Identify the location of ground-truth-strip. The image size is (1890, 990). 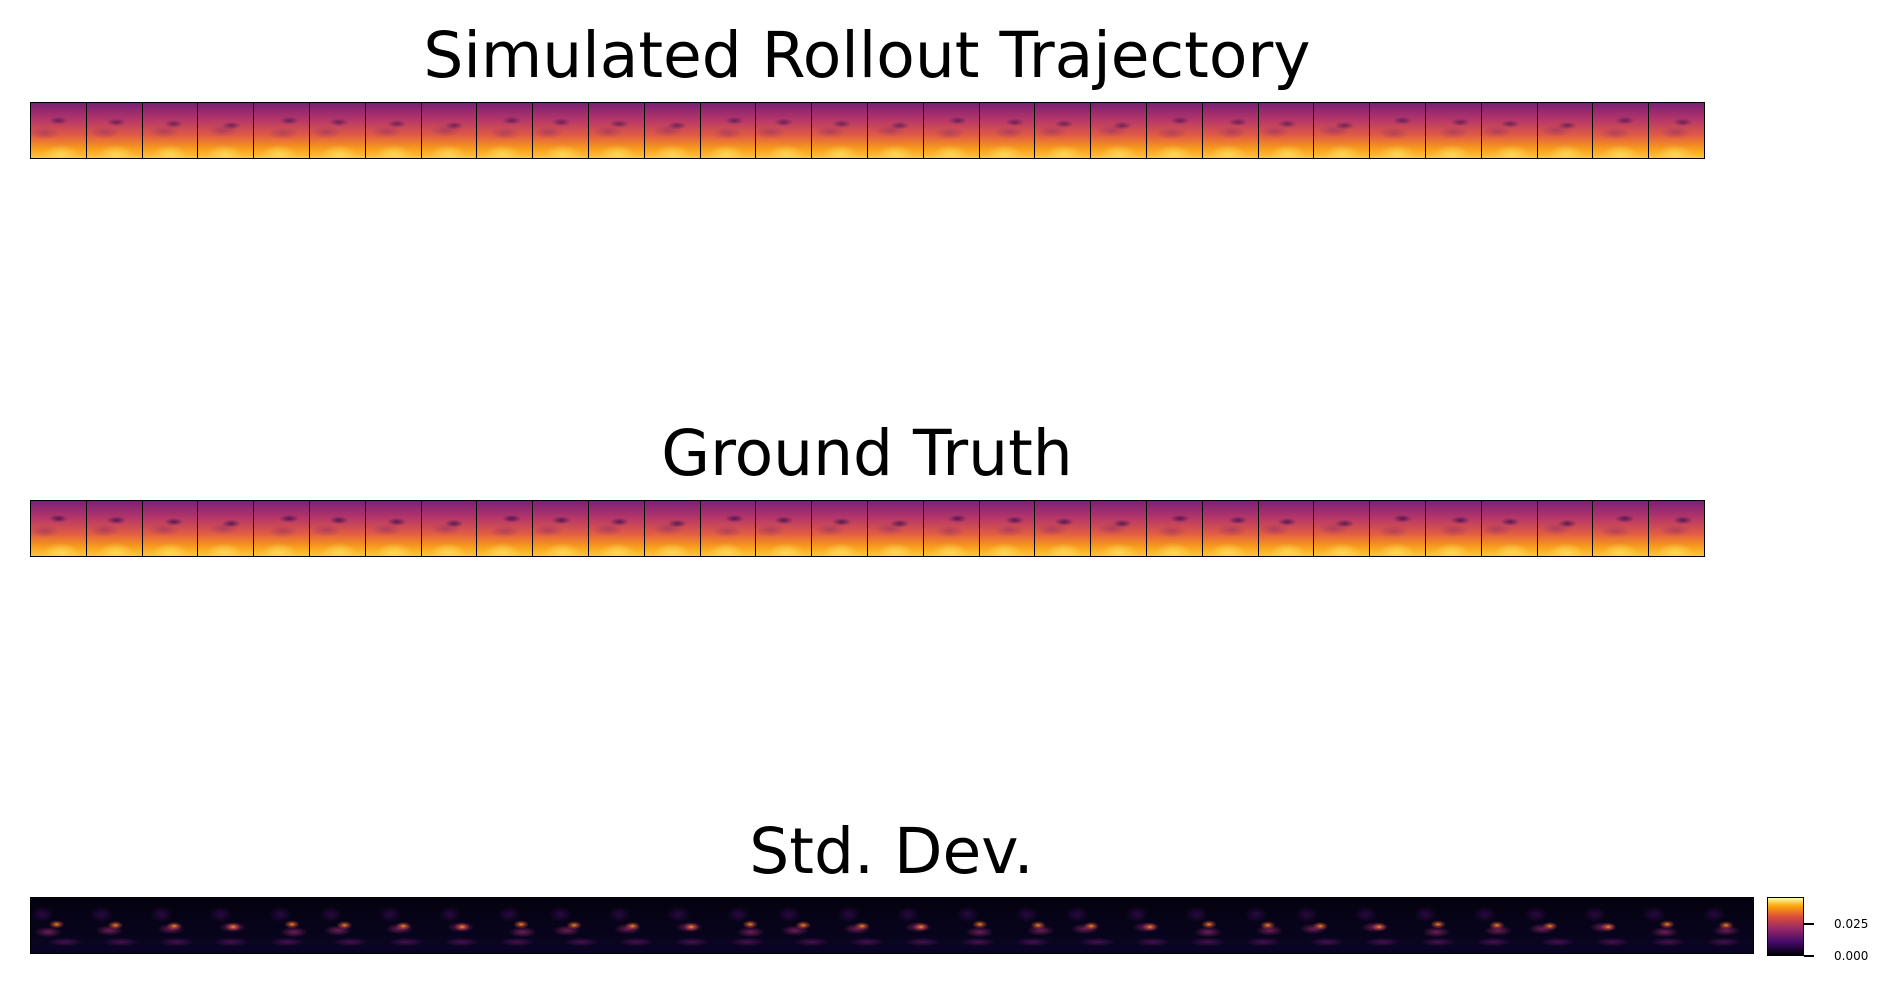
(867, 528).